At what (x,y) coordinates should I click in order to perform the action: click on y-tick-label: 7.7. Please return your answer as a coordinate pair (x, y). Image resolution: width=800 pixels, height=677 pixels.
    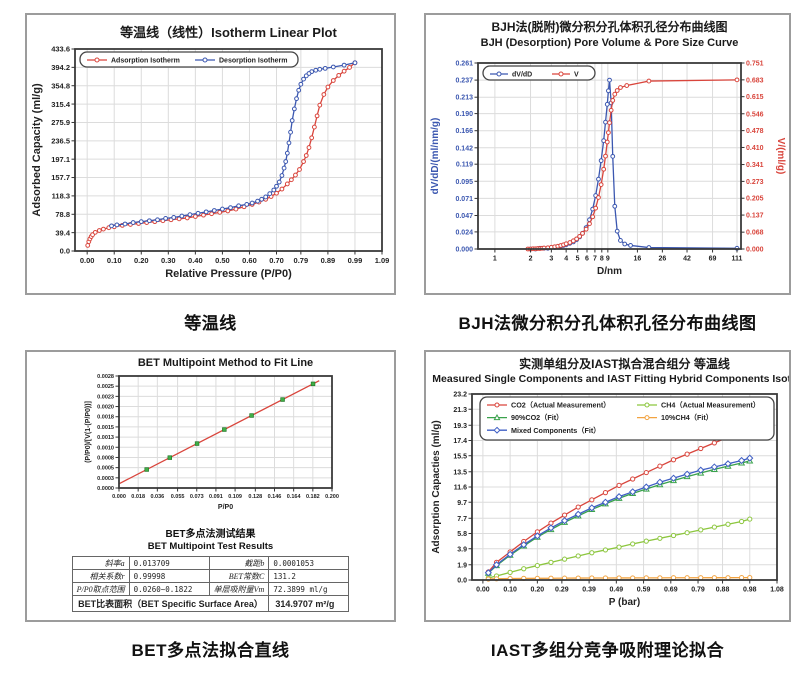
    Looking at the image, I should click on (462, 519).